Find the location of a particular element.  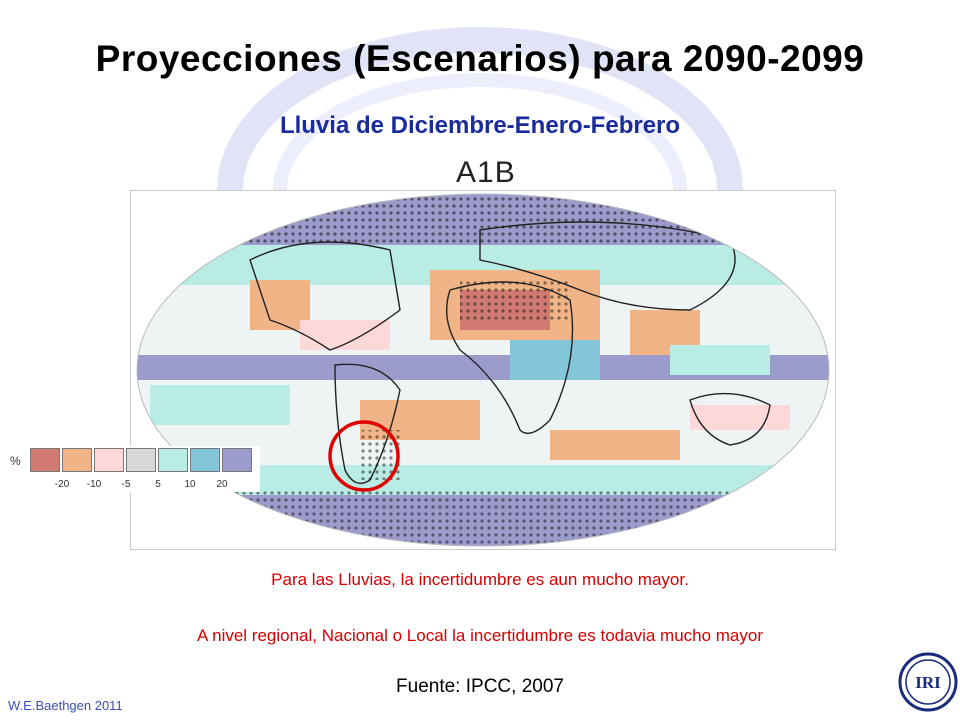

slide-subtitle: Lluvia de Diciembre-Enero-Febrero is located at coordinates (480, 125).